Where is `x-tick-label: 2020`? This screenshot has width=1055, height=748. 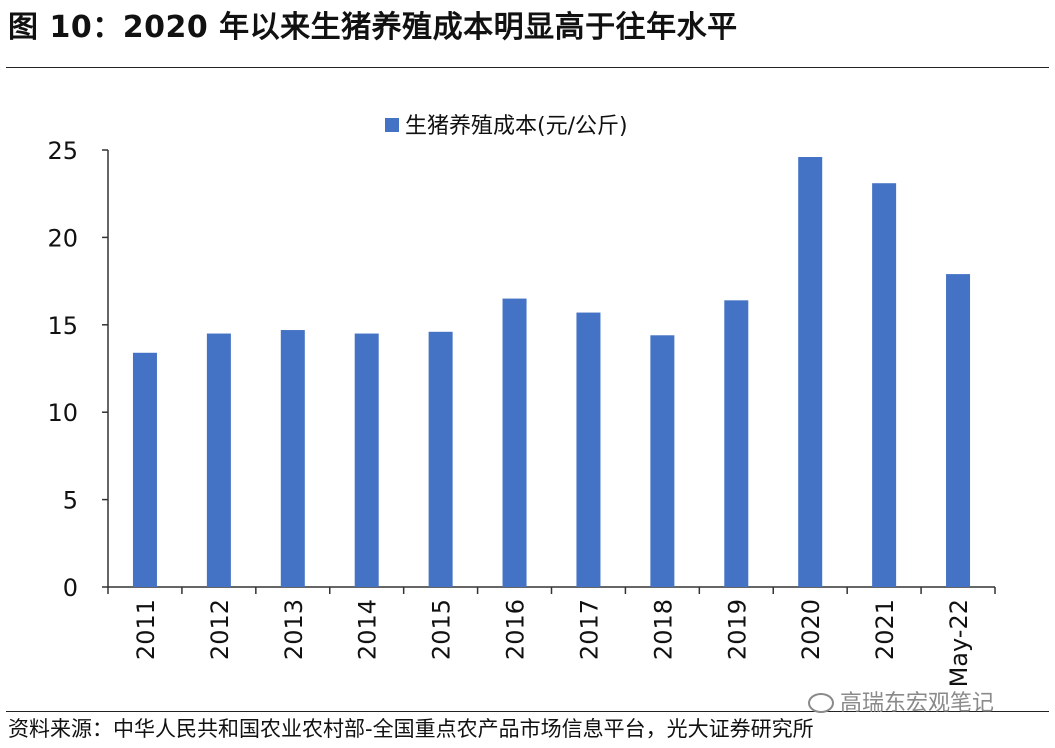
x-tick-label: 2020 is located at coordinates (811, 629).